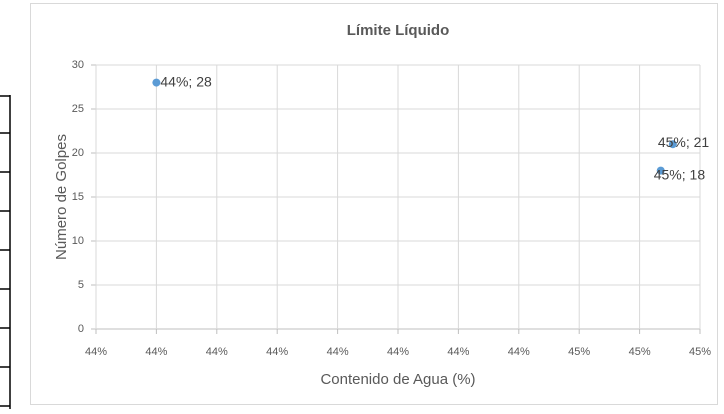 The height and width of the screenshot is (414, 724). I want to click on y-tick-label: 20, so click(78, 153).